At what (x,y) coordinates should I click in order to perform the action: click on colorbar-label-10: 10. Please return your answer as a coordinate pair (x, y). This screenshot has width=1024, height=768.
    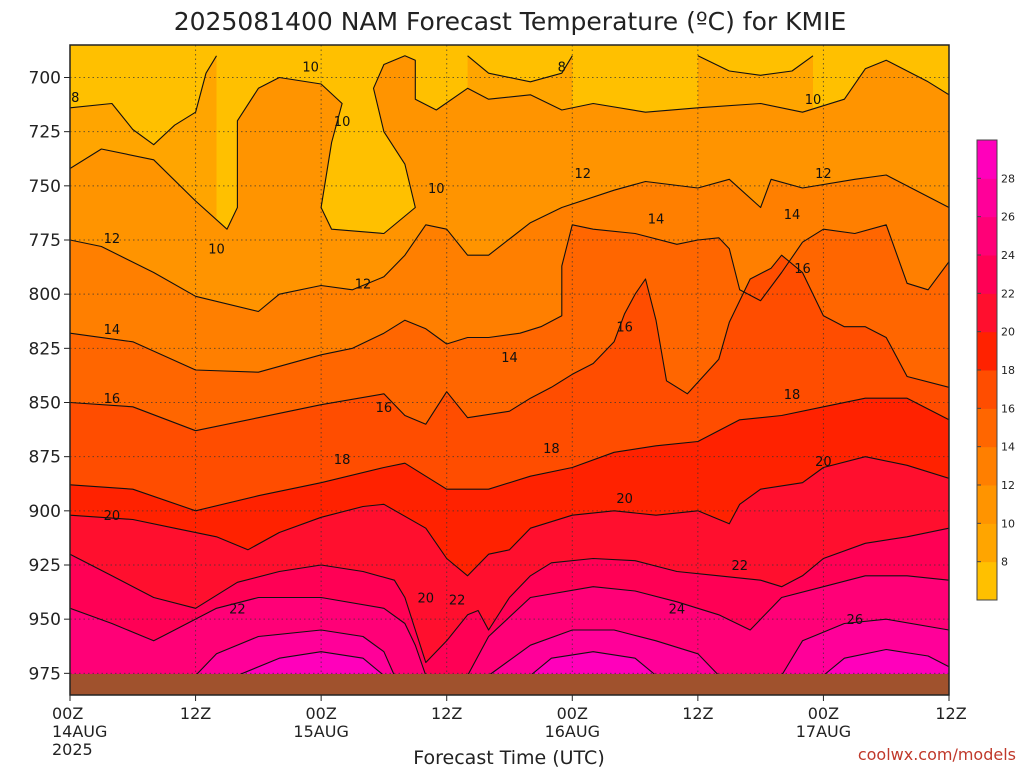
    Looking at the image, I should click on (1008, 523).